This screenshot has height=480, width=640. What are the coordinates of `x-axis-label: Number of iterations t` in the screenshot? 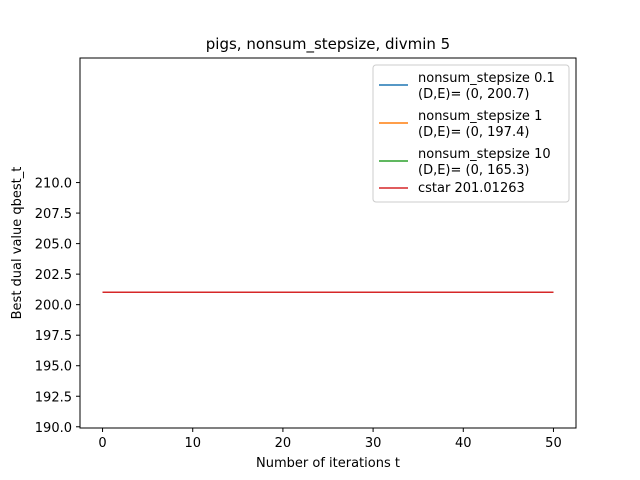 It's located at (328, 463).